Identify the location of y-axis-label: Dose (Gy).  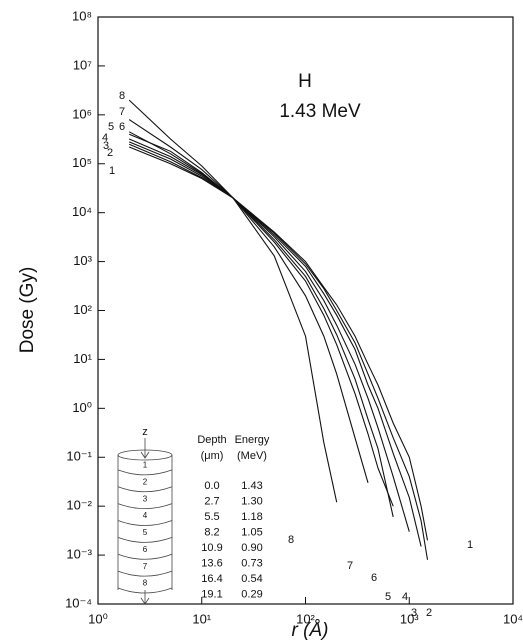
(27, 310).